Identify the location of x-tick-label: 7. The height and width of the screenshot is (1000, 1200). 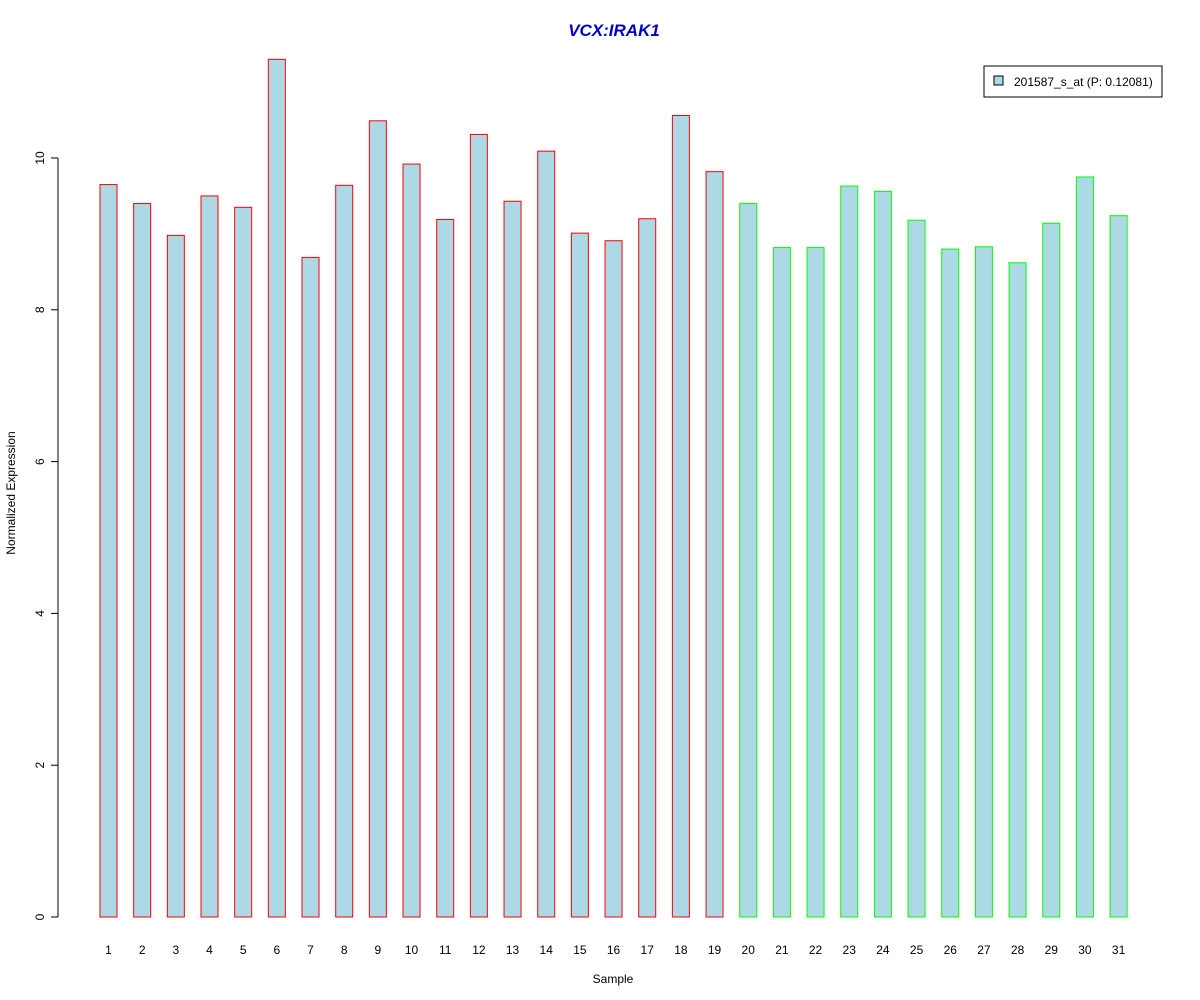
(310, 950).